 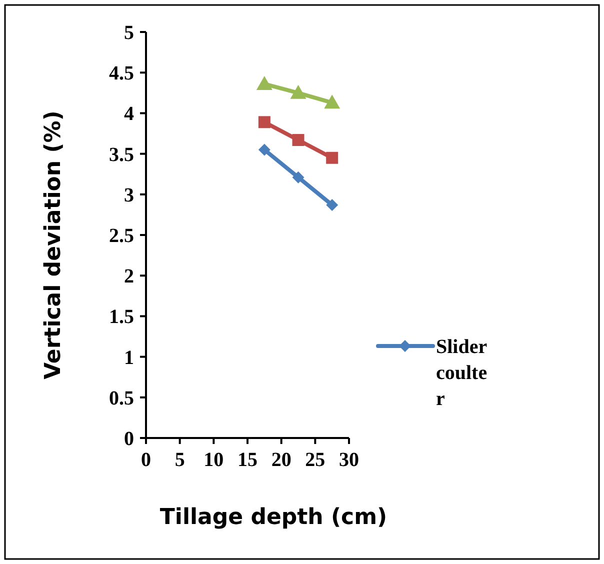 I want to click on y-tick-label: 3.5, so click(x=121, y=155).